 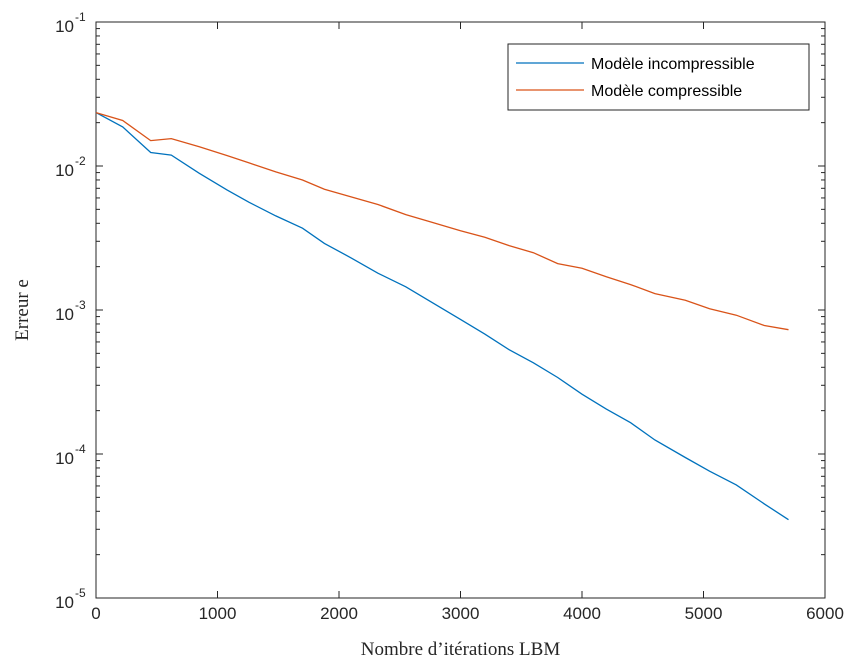 I want to click on x-tick-label: 0, so click(x=95, y=613).